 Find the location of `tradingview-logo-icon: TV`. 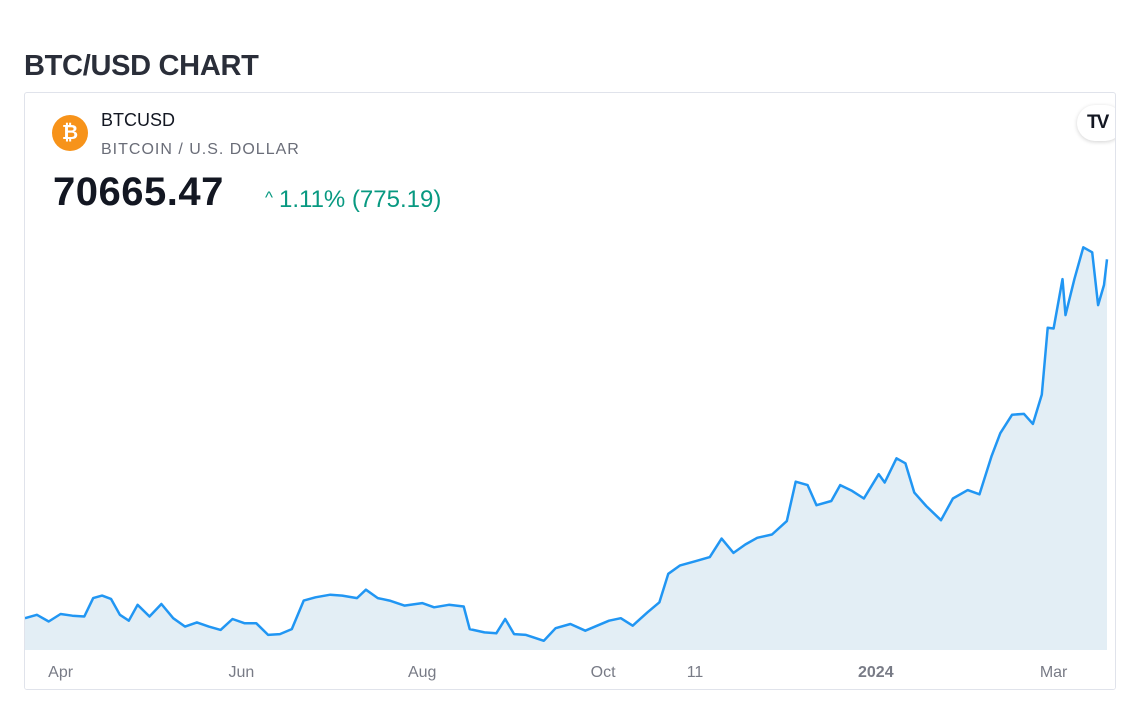

tradingview-logo-icon: TV is located at coordinates (1096, 123).